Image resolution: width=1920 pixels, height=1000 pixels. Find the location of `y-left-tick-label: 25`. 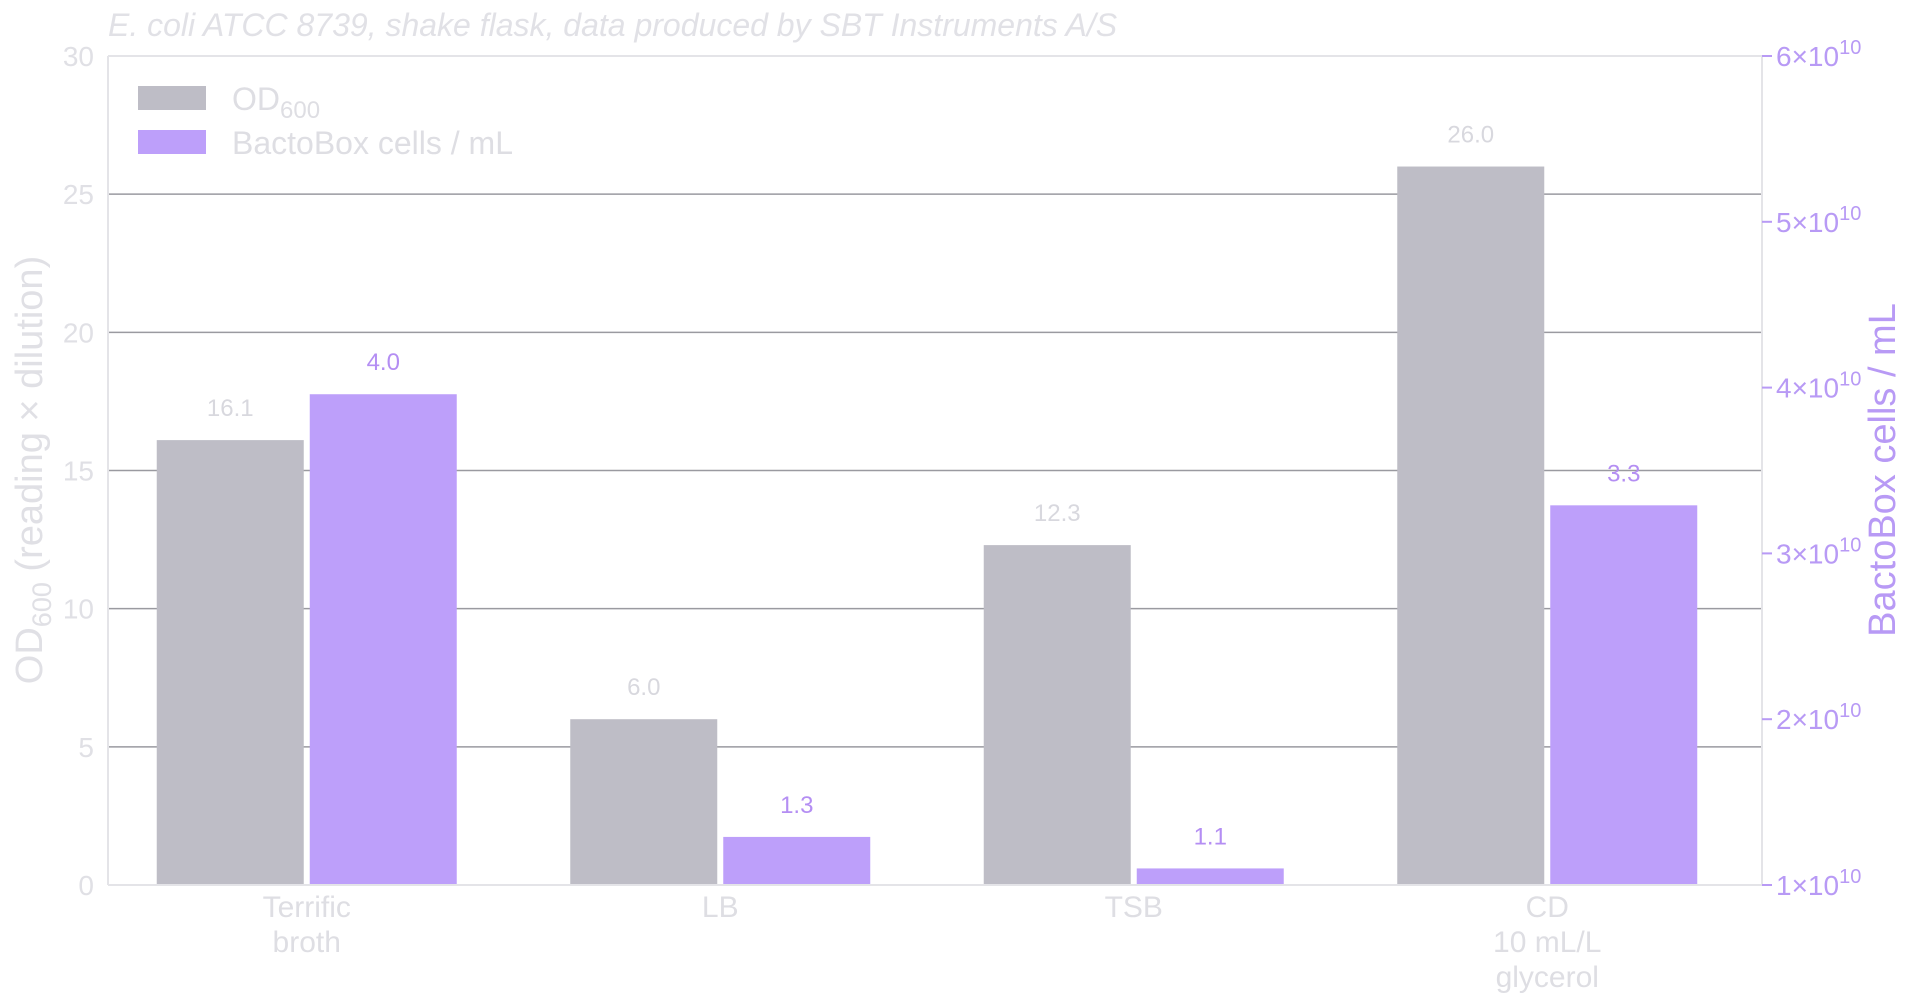

y-left-tick-label: 25 is located at coordinates (78, 194).